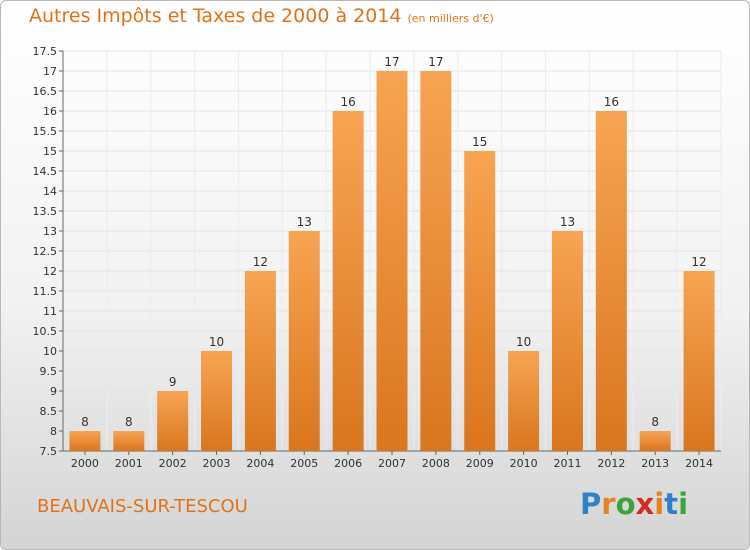 The width and height of the screenshot is (750, 550). What do you see at coordinates (611, 102) in the screenshot?
I see `data-label-2012: 16` at bounding box center [611, 102].